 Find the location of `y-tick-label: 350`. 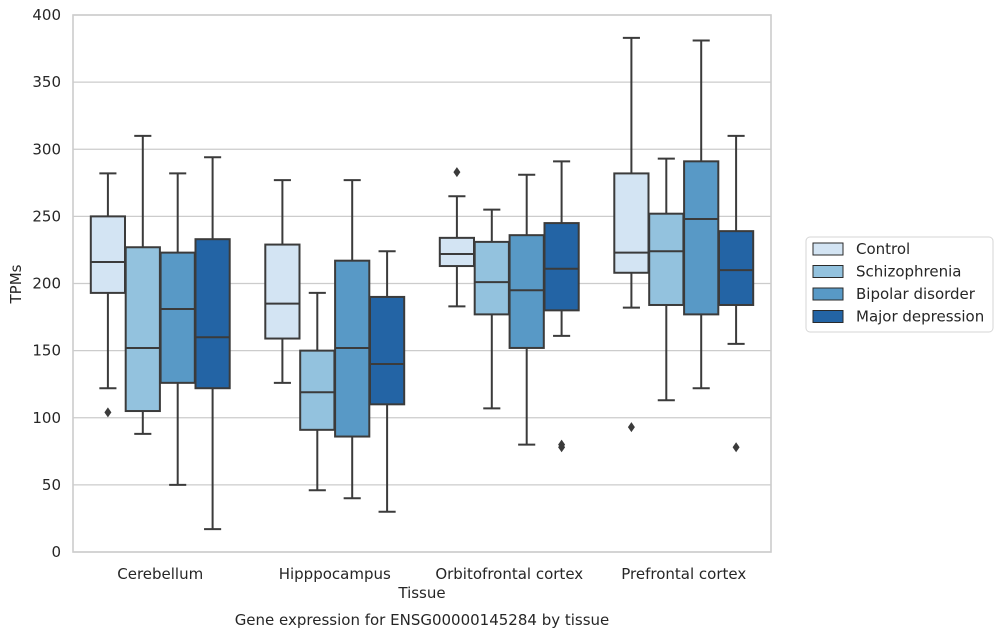

y-tick-label: 350 is located at coordinates (46, 82).